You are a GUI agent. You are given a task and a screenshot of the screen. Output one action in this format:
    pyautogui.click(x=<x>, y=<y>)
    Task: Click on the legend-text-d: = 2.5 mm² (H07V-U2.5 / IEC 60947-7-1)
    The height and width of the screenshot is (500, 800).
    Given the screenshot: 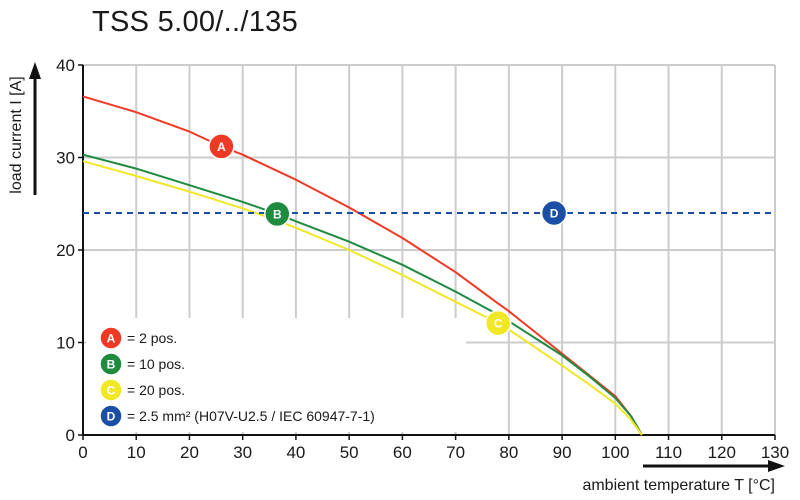 What is the action you would take?
    pyautogui.click(x=251, y=416)
    